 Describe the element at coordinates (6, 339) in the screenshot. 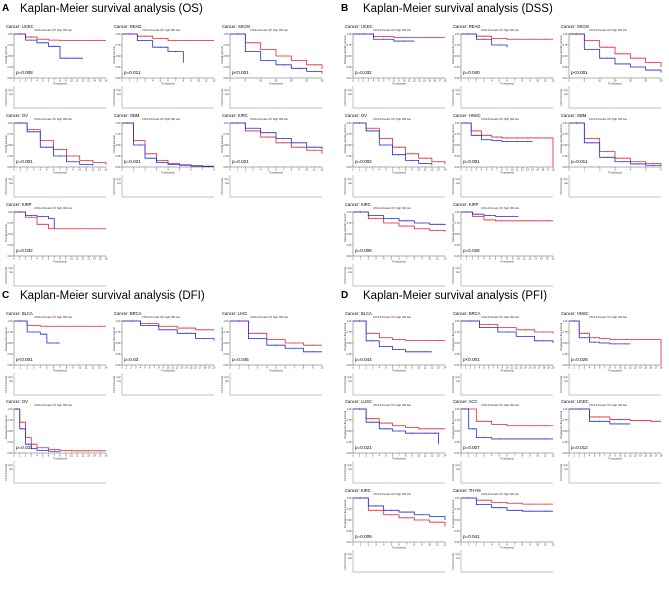

I see `y-axis-title: Disease-free interval` at that location.